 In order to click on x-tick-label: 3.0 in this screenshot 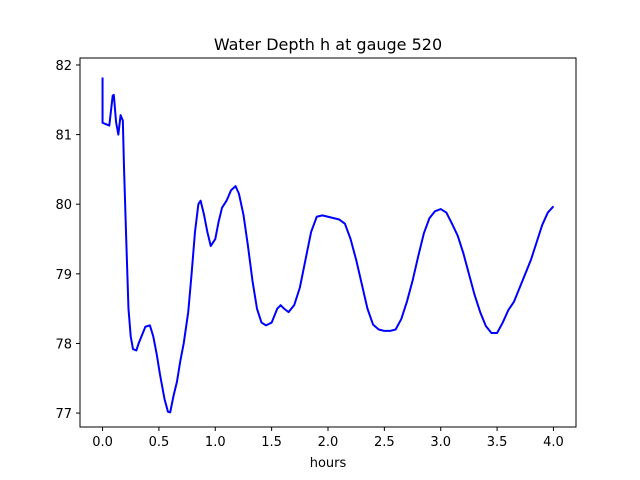, I will do `click(440, 442)`.